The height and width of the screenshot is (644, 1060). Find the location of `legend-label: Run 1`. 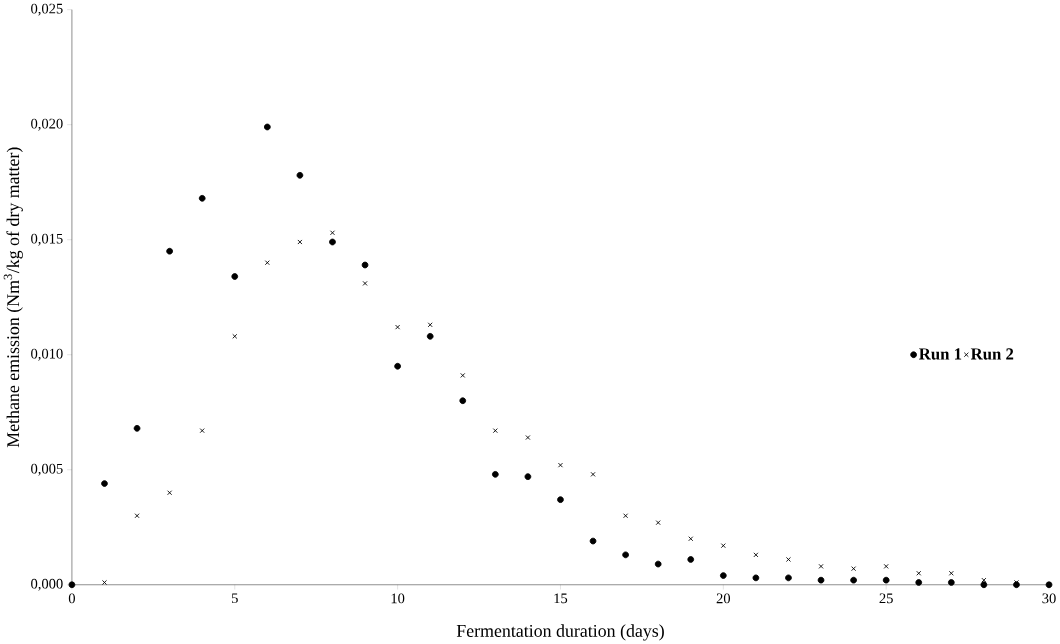

legend-label: Run 1 is located at coordinates (940, 354).